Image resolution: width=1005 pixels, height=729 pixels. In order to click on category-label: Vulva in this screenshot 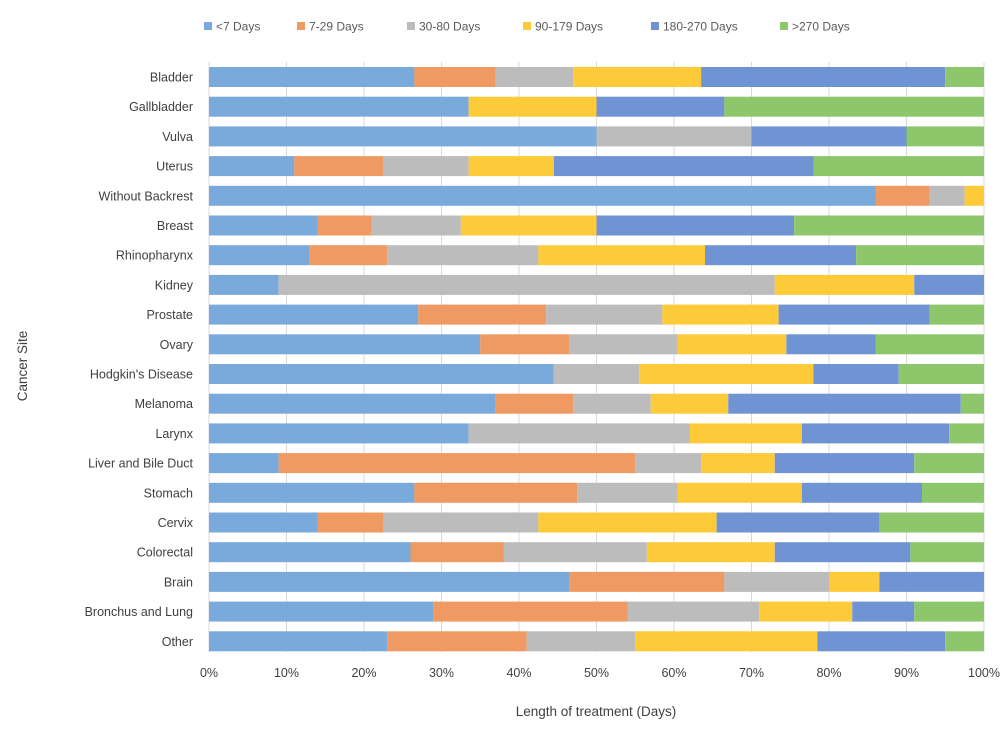, I will do `click(177, 137)`.